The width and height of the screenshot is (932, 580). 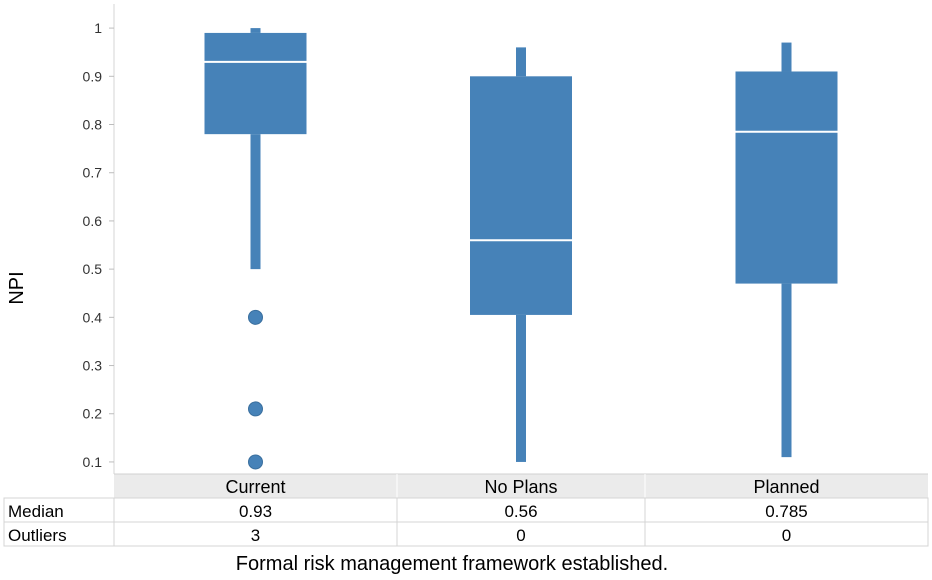 I want to click on y-tick-label: 0.8, so click(x=93, y=125).